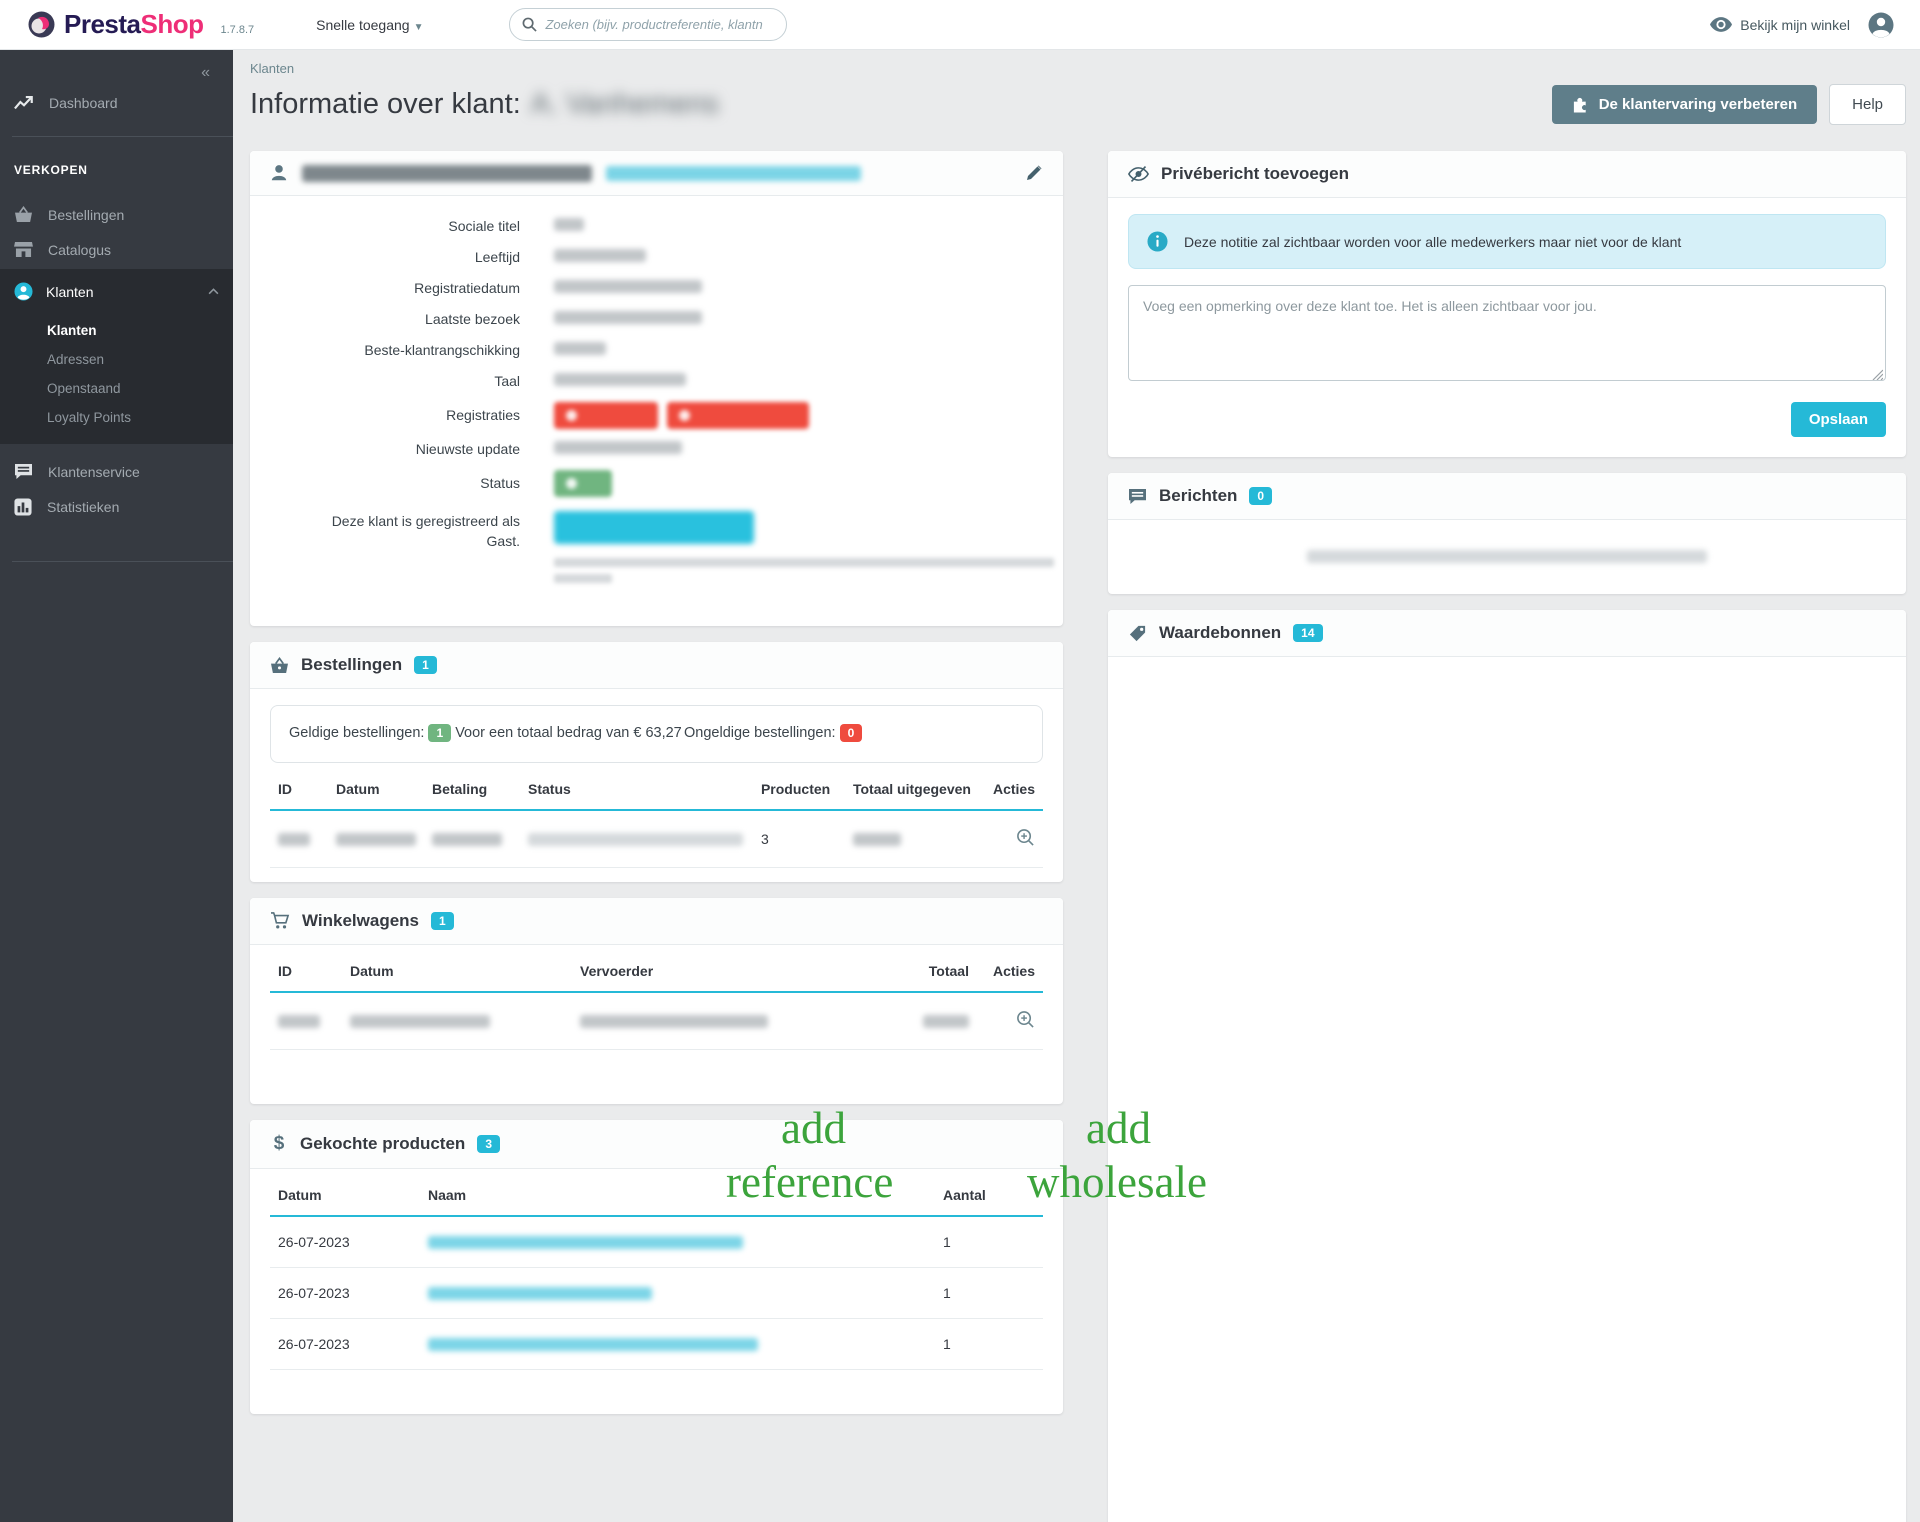 The image size is (1920, 1522). I want to click on col-naam: Naam, so click(677, 1194).